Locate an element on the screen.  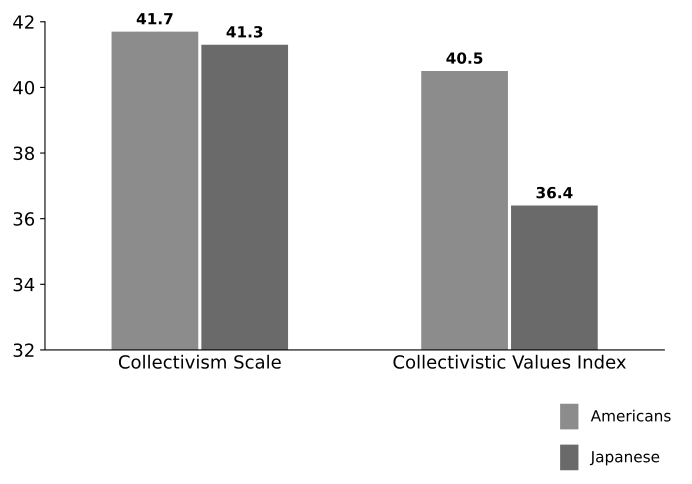
data-label: 41.7 is located at coordinates (154, 18).